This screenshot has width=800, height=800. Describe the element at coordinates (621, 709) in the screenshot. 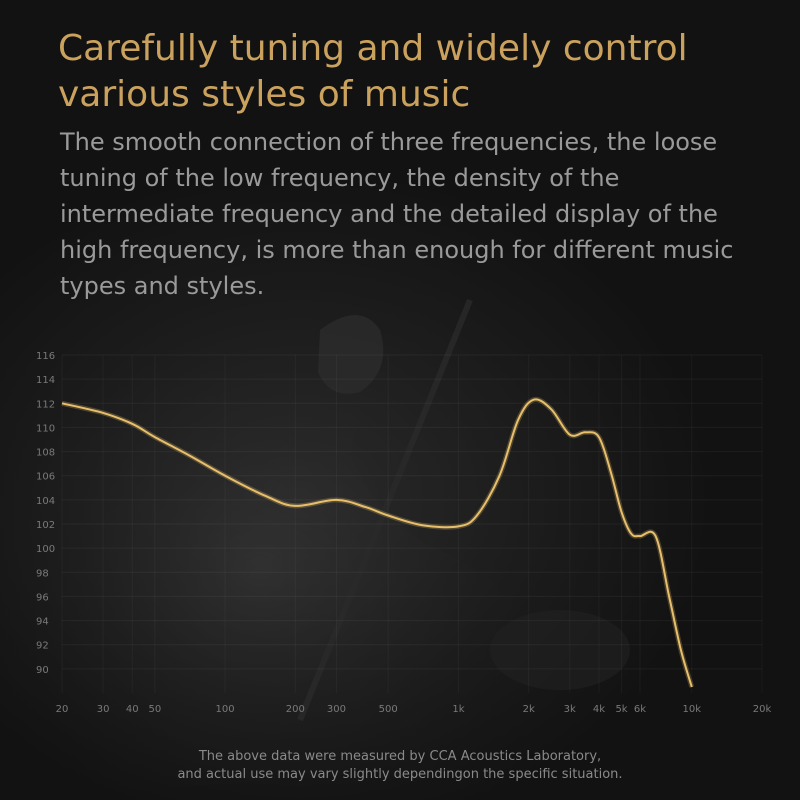

I see `x-tick-label: 5k` at that location.